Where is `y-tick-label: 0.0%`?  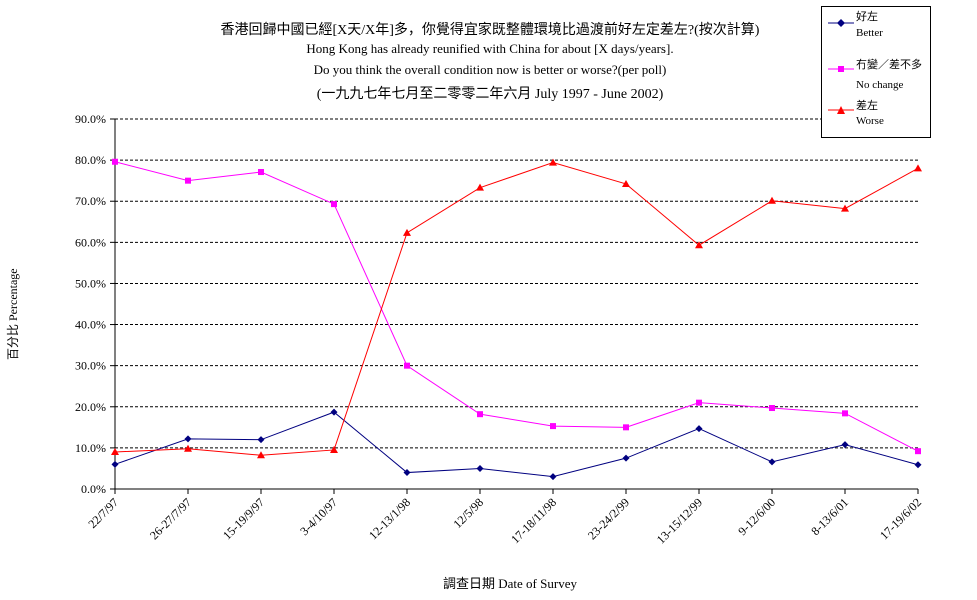 y-tick-label: 0.0% is located at coordinates (93, 489).